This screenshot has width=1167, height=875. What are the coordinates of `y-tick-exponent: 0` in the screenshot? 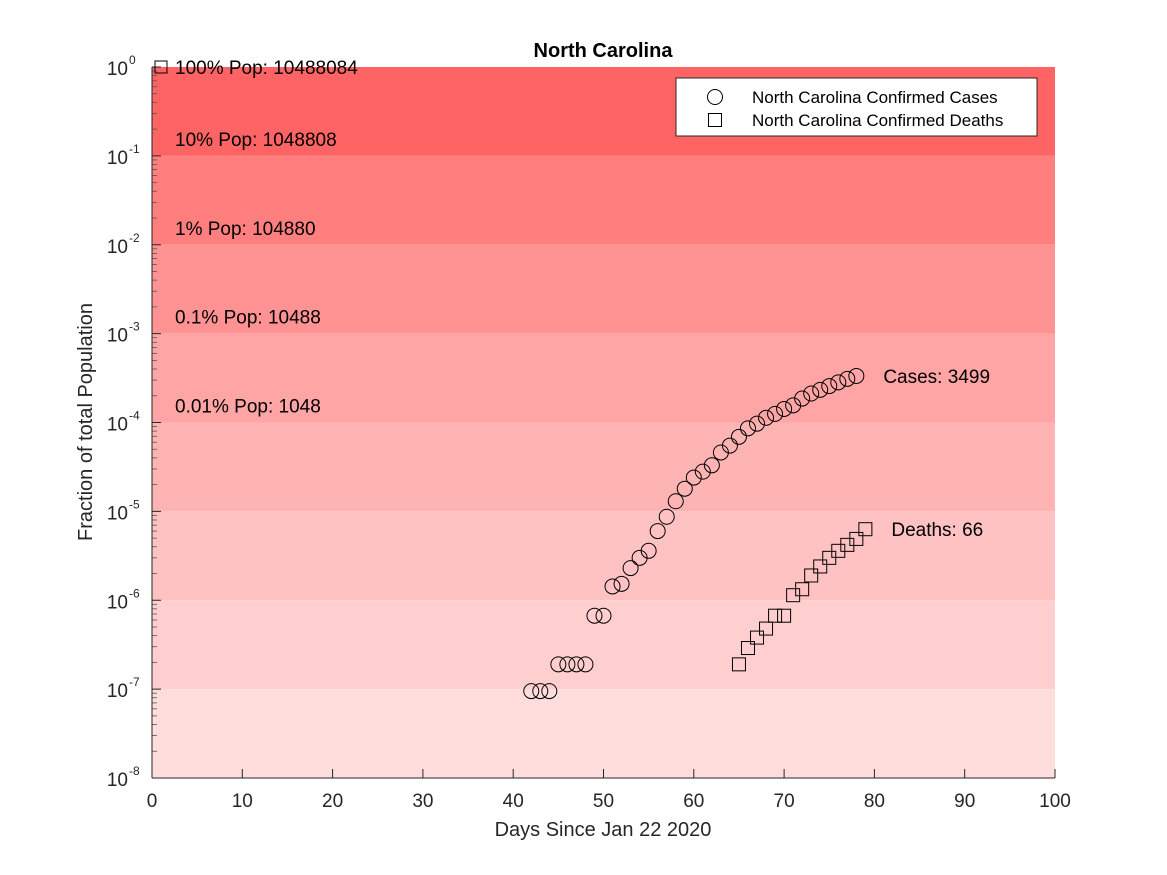 It's located at (132, 60).